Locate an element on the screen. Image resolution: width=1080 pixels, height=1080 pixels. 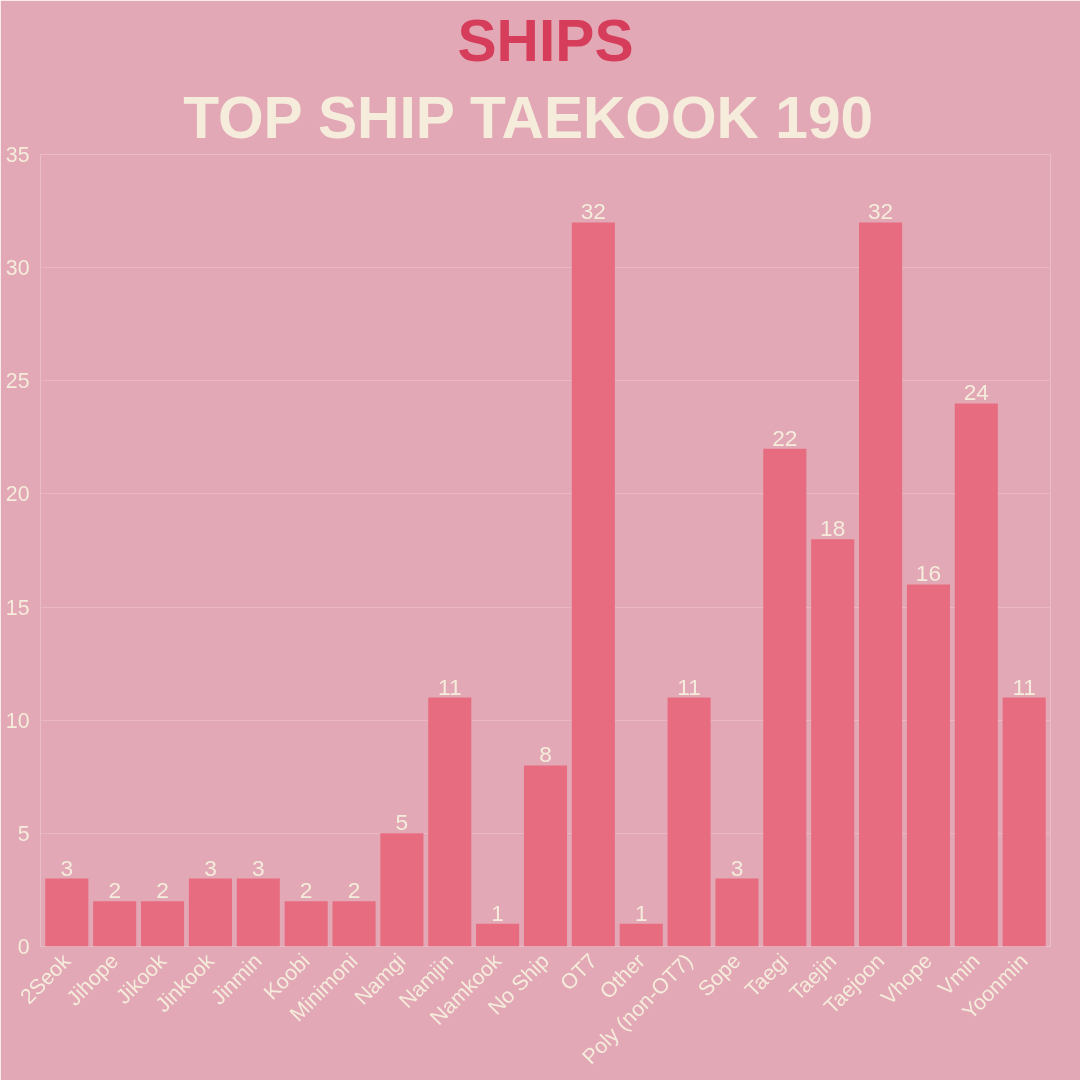
chart-title: SHIPS is located at coordinates (545, 40).